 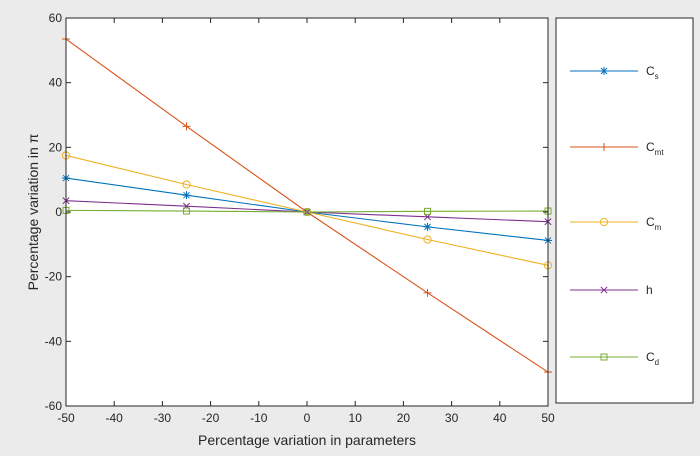 What do you see at coordinates (54, 341) in the screenshot?
I see `y-tick-label: -40` at bounding box center [54, 341].